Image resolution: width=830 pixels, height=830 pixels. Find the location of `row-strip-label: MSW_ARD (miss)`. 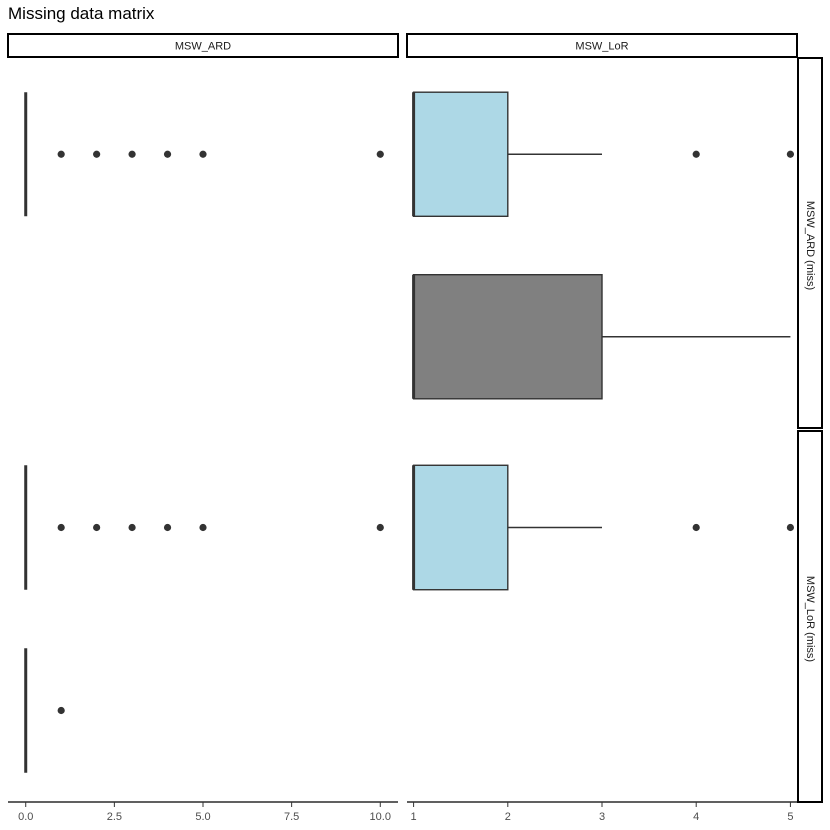

row-strip-label: MSW_ARD (miss) is located at coordinates (810, 245).